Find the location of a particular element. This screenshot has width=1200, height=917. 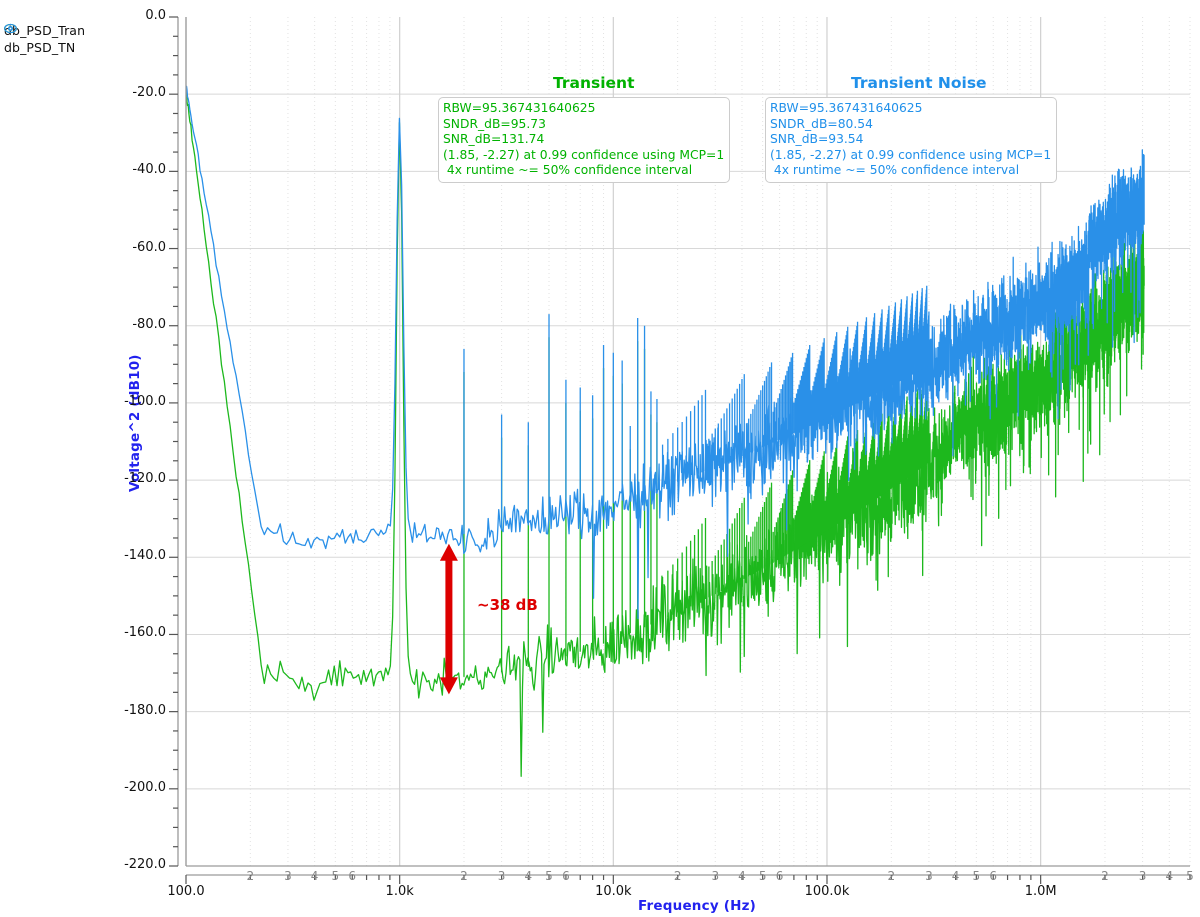

y-tick-label: -100.0 is located at coordinates (145, 401).